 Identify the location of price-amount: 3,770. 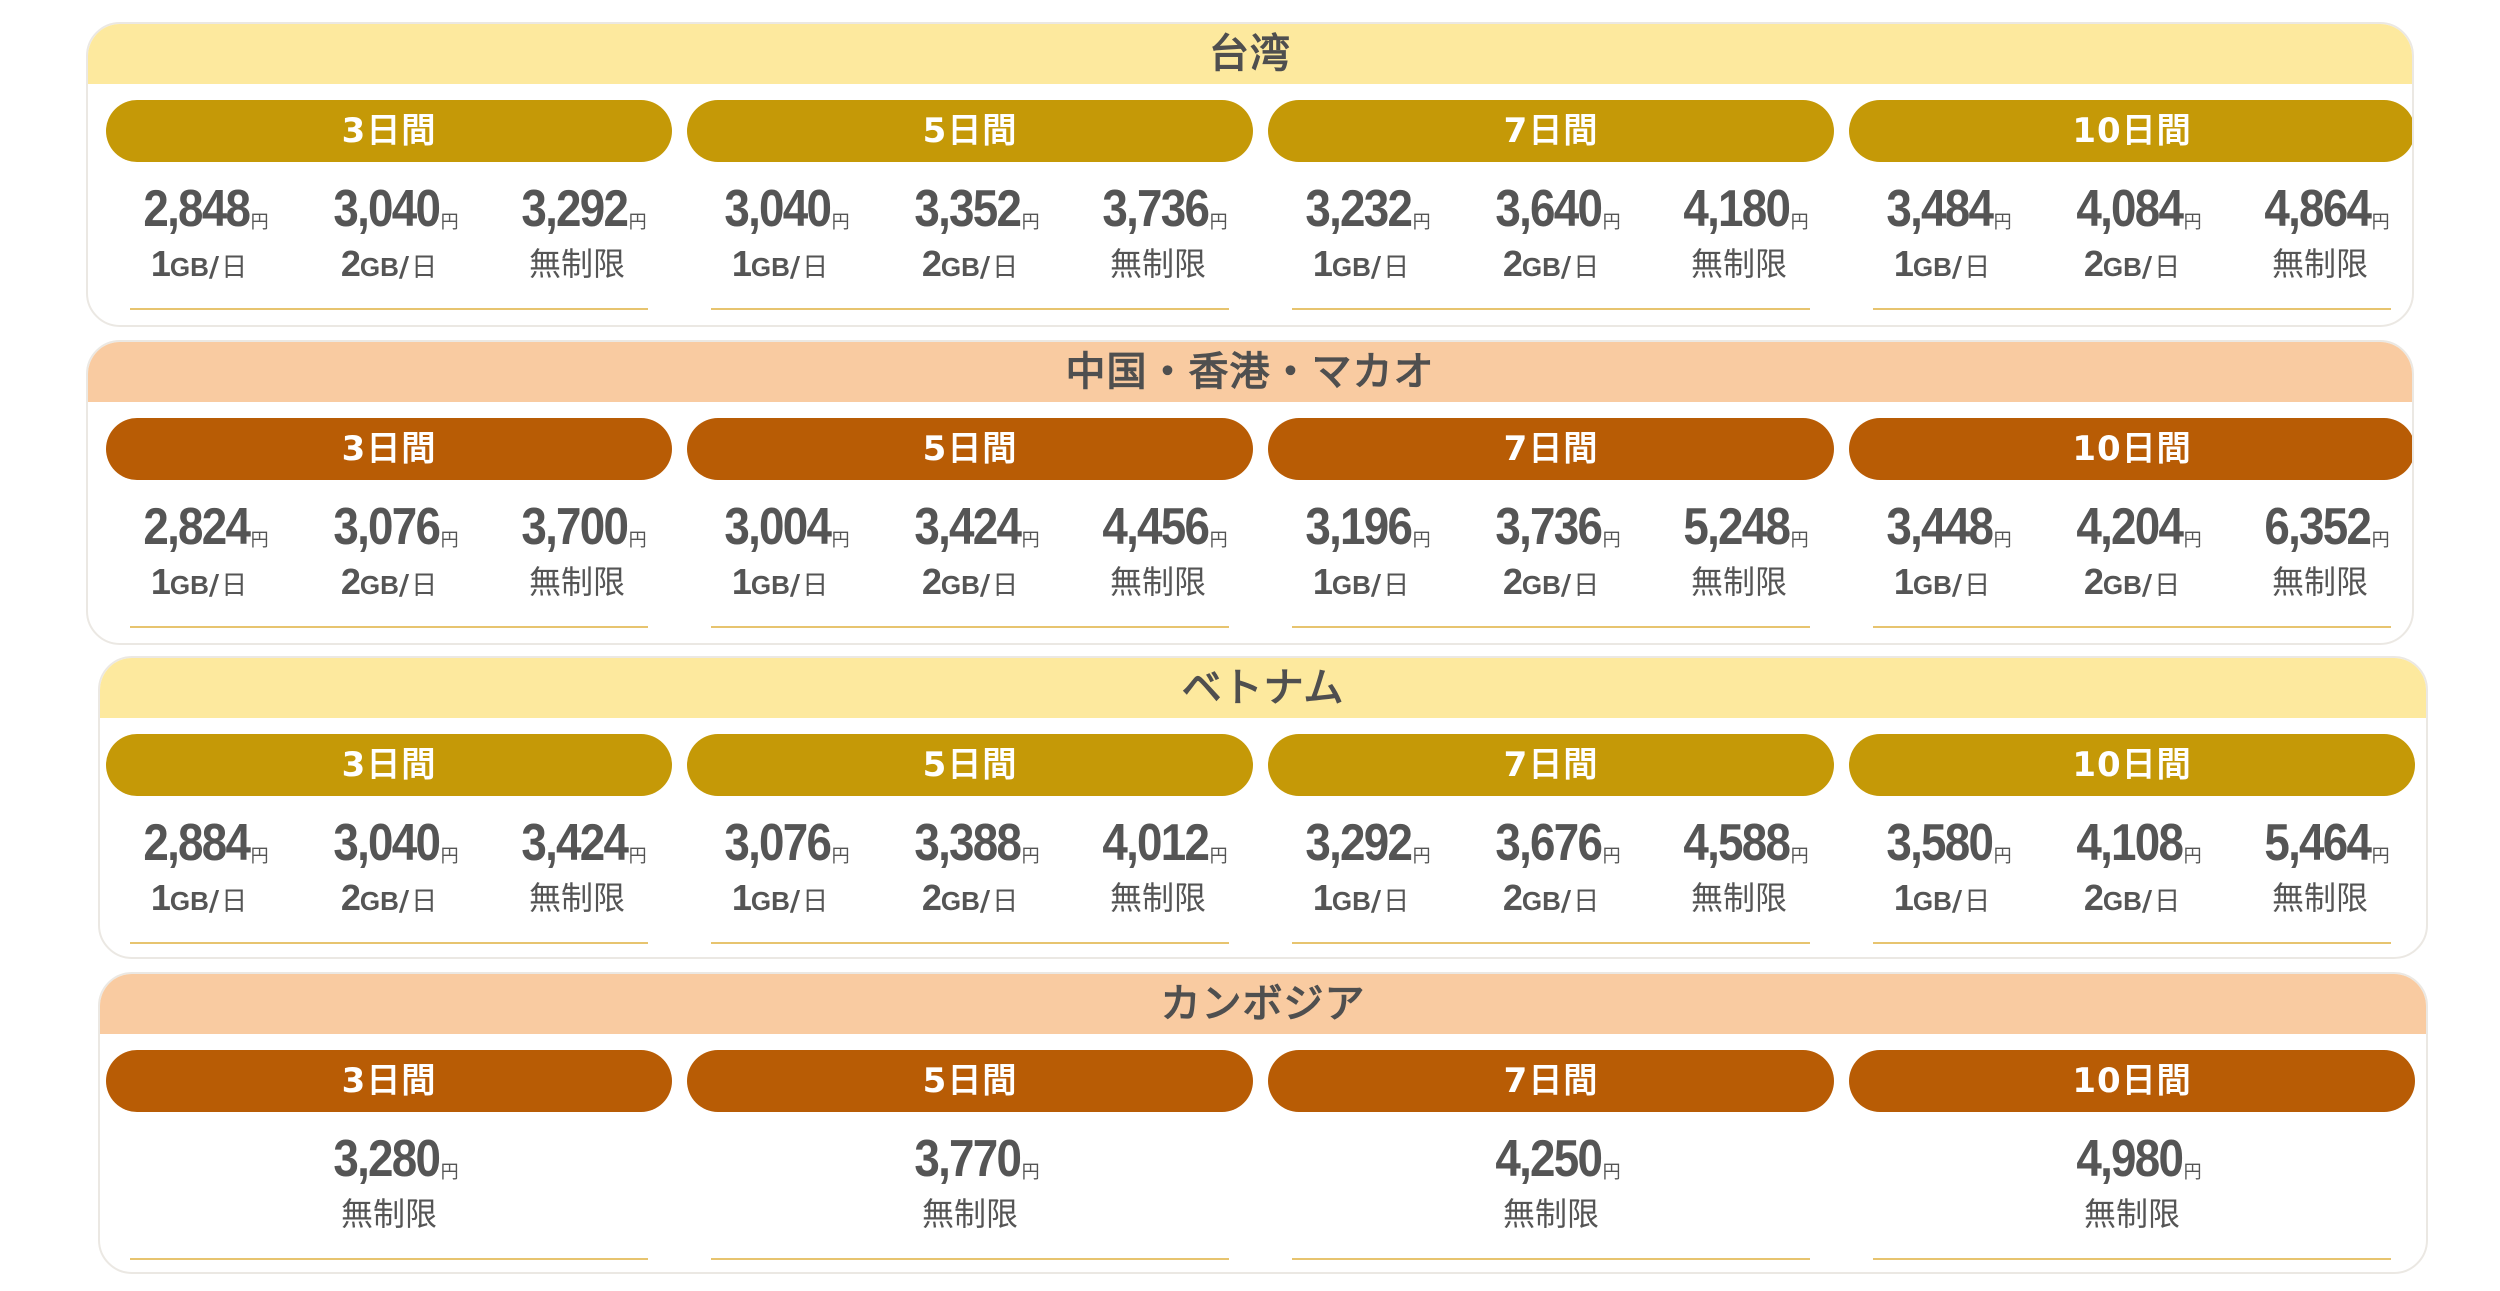
(968, 1159).